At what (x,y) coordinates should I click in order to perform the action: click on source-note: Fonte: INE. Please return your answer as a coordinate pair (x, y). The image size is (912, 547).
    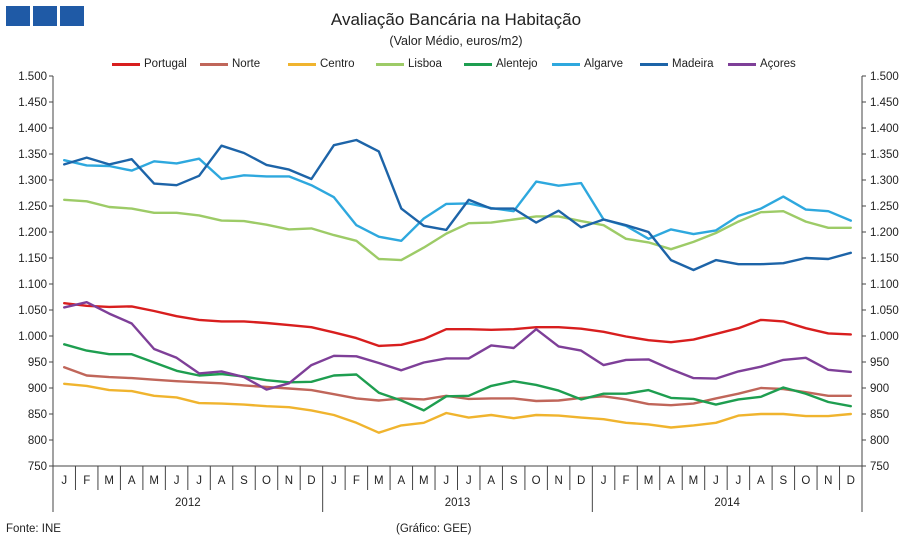
    Looking at the image, I should click on (33, 529).